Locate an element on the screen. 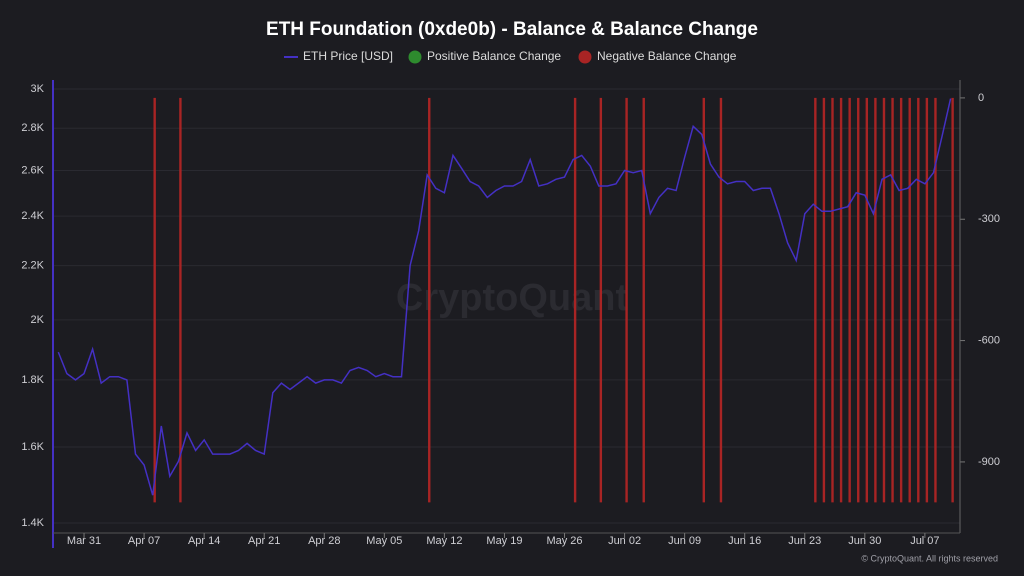  legend-label: Negative Balance Change is located at coordinates (667, 56).